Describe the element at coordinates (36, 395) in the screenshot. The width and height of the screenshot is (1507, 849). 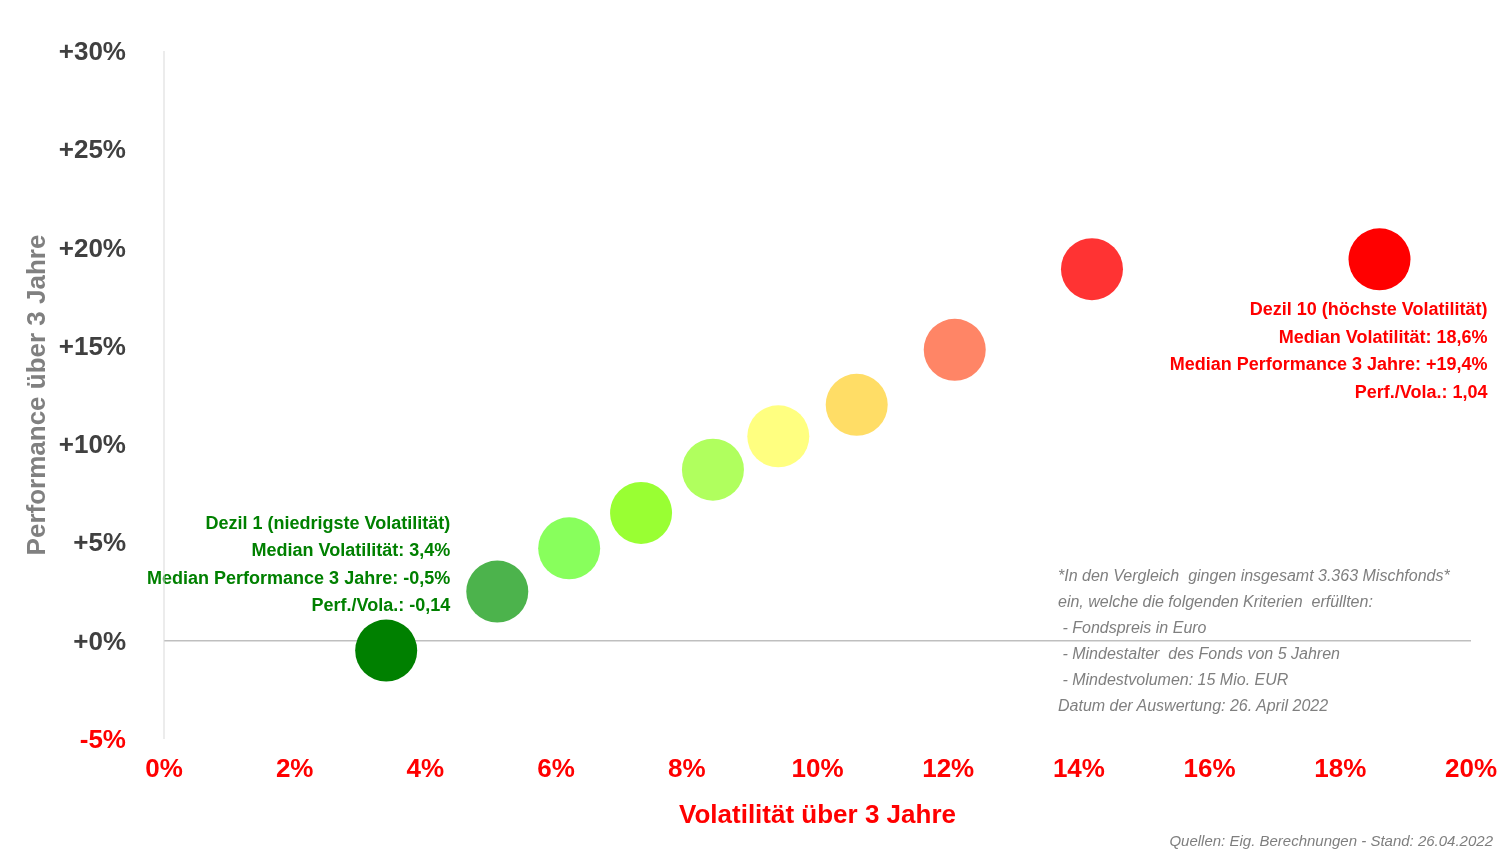
I see `y-axis-title: Performance über 3 Jahre` at that location.